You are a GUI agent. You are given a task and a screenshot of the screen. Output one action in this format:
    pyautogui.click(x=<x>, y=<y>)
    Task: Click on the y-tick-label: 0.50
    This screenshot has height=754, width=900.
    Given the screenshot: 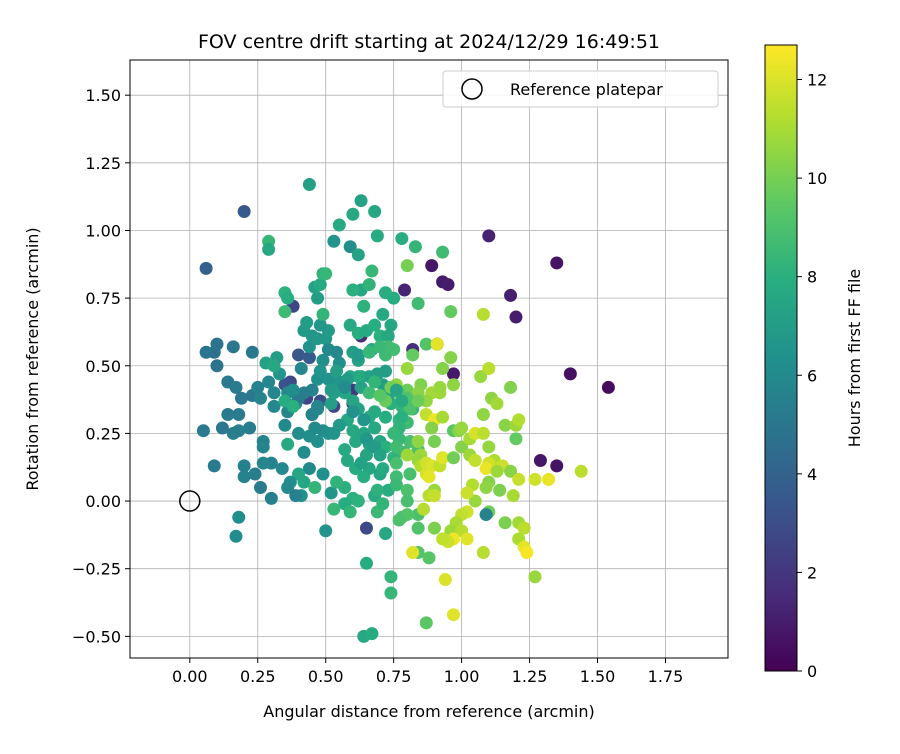 What is the action you would take?
    pyautogui.click(x=103, y=366)
    